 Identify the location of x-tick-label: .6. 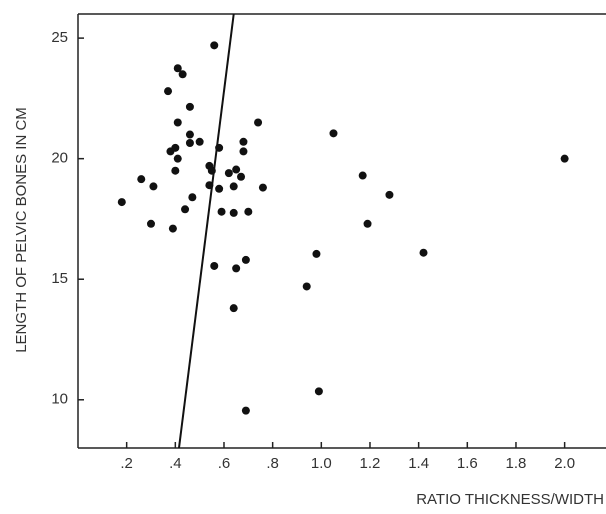
(224, 463).